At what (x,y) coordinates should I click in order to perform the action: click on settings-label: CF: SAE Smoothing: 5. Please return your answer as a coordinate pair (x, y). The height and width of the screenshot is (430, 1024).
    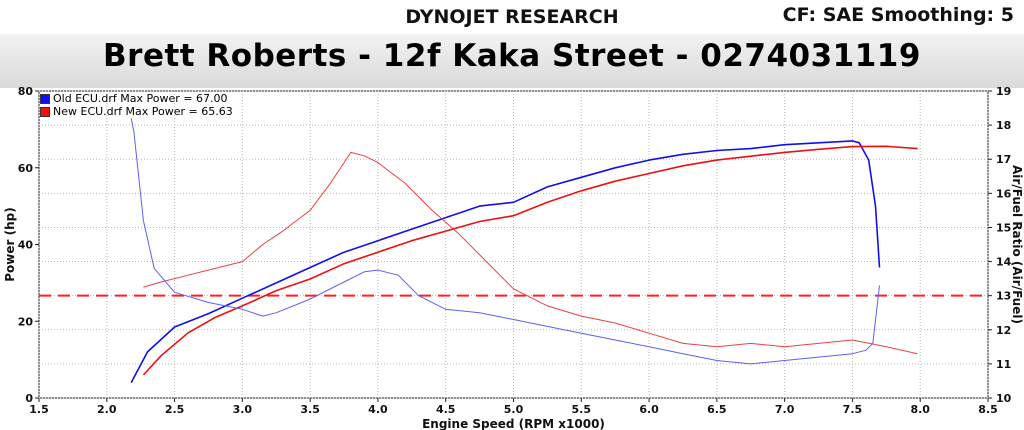
    Looking at the image, I should click on (898, 15).